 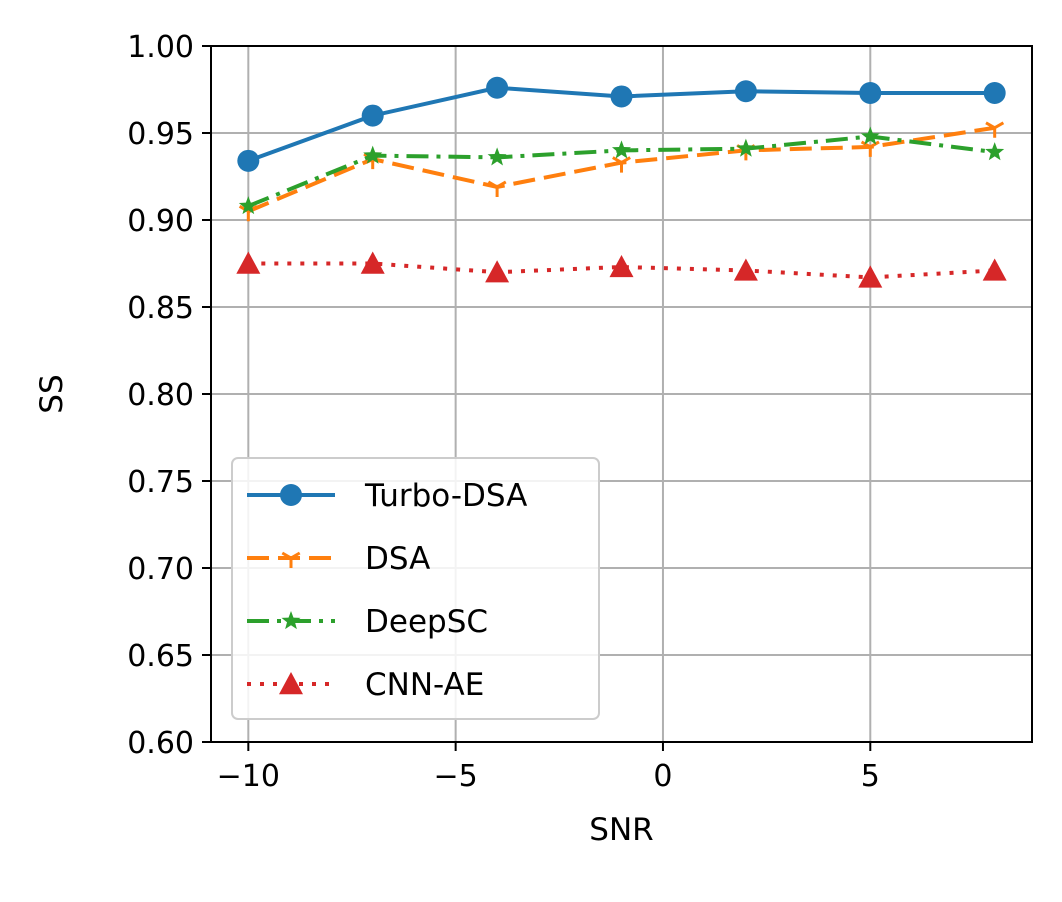 I want to click on y-tick-label: 1.00, so click(x=160, y=47).